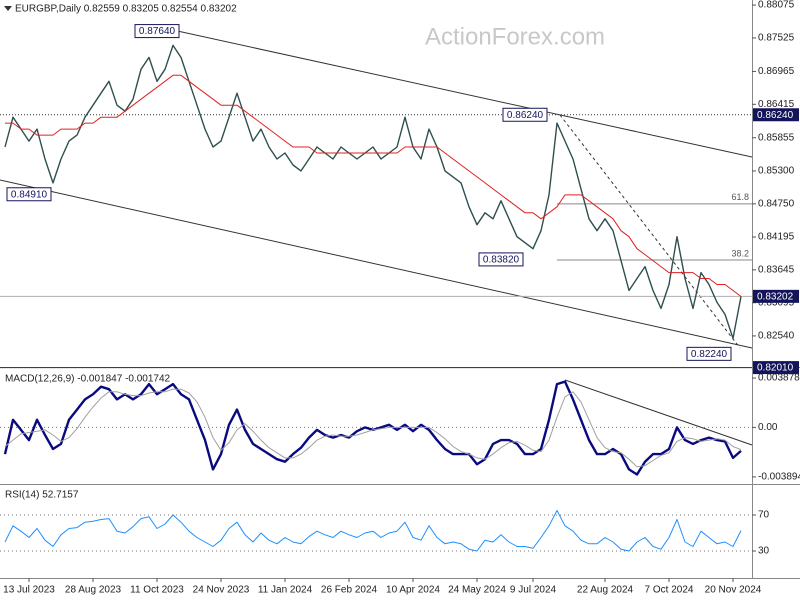  Describe the element at coordinates (515, 36) in the screenshot. I see `watermark: ActionForex.com` at that location.